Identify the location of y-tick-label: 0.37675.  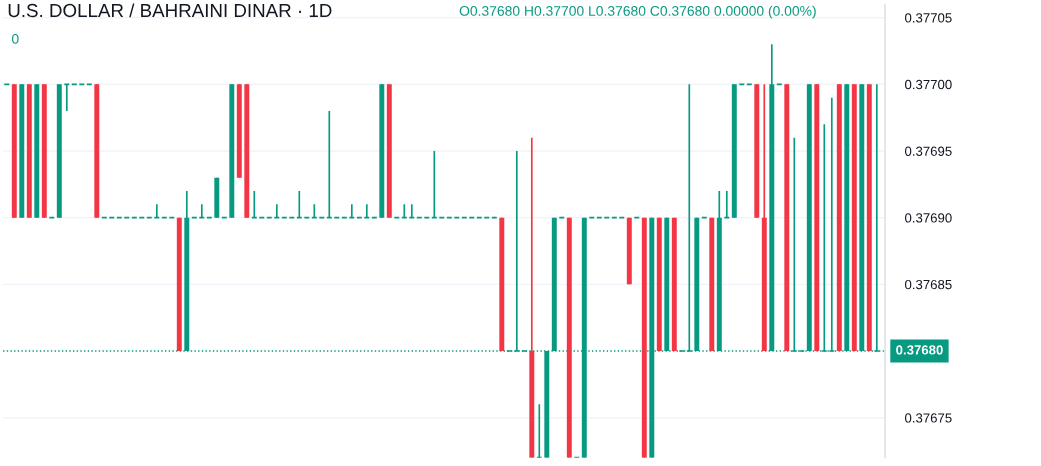
(928, 418).